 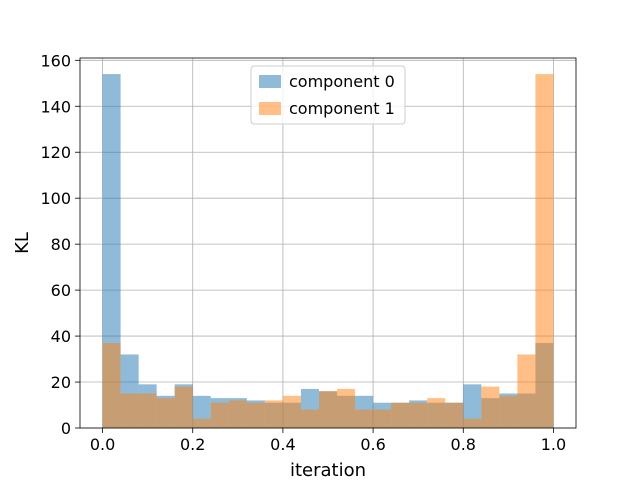 I want to click on y-tick-label: 0, so click(x=66, y=428).